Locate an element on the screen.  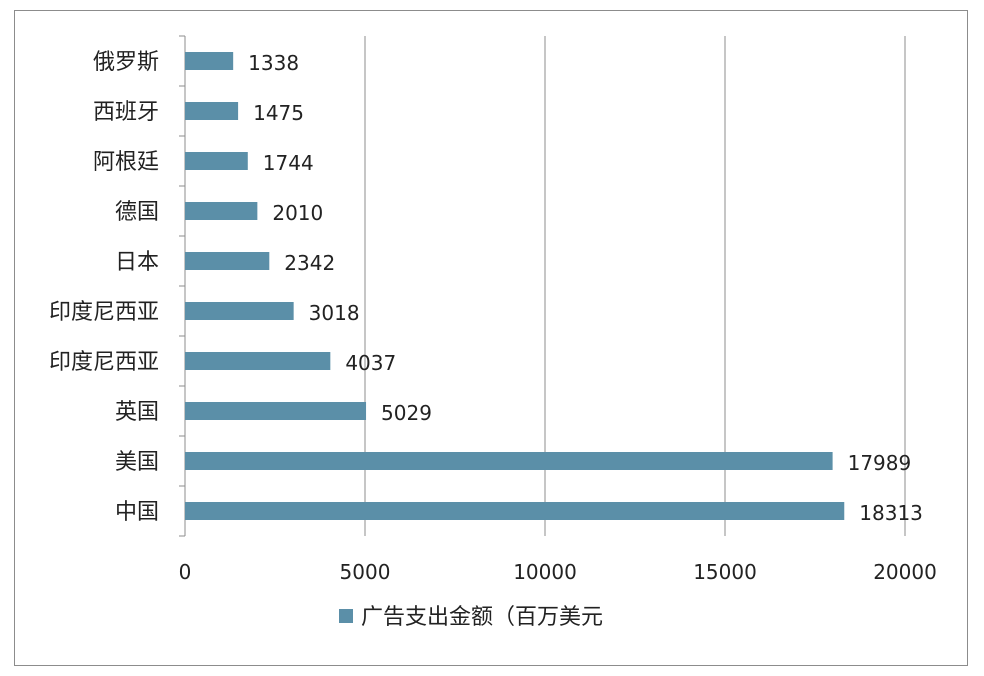
value-label-1: 1475 is located at coordinates (278, 113).